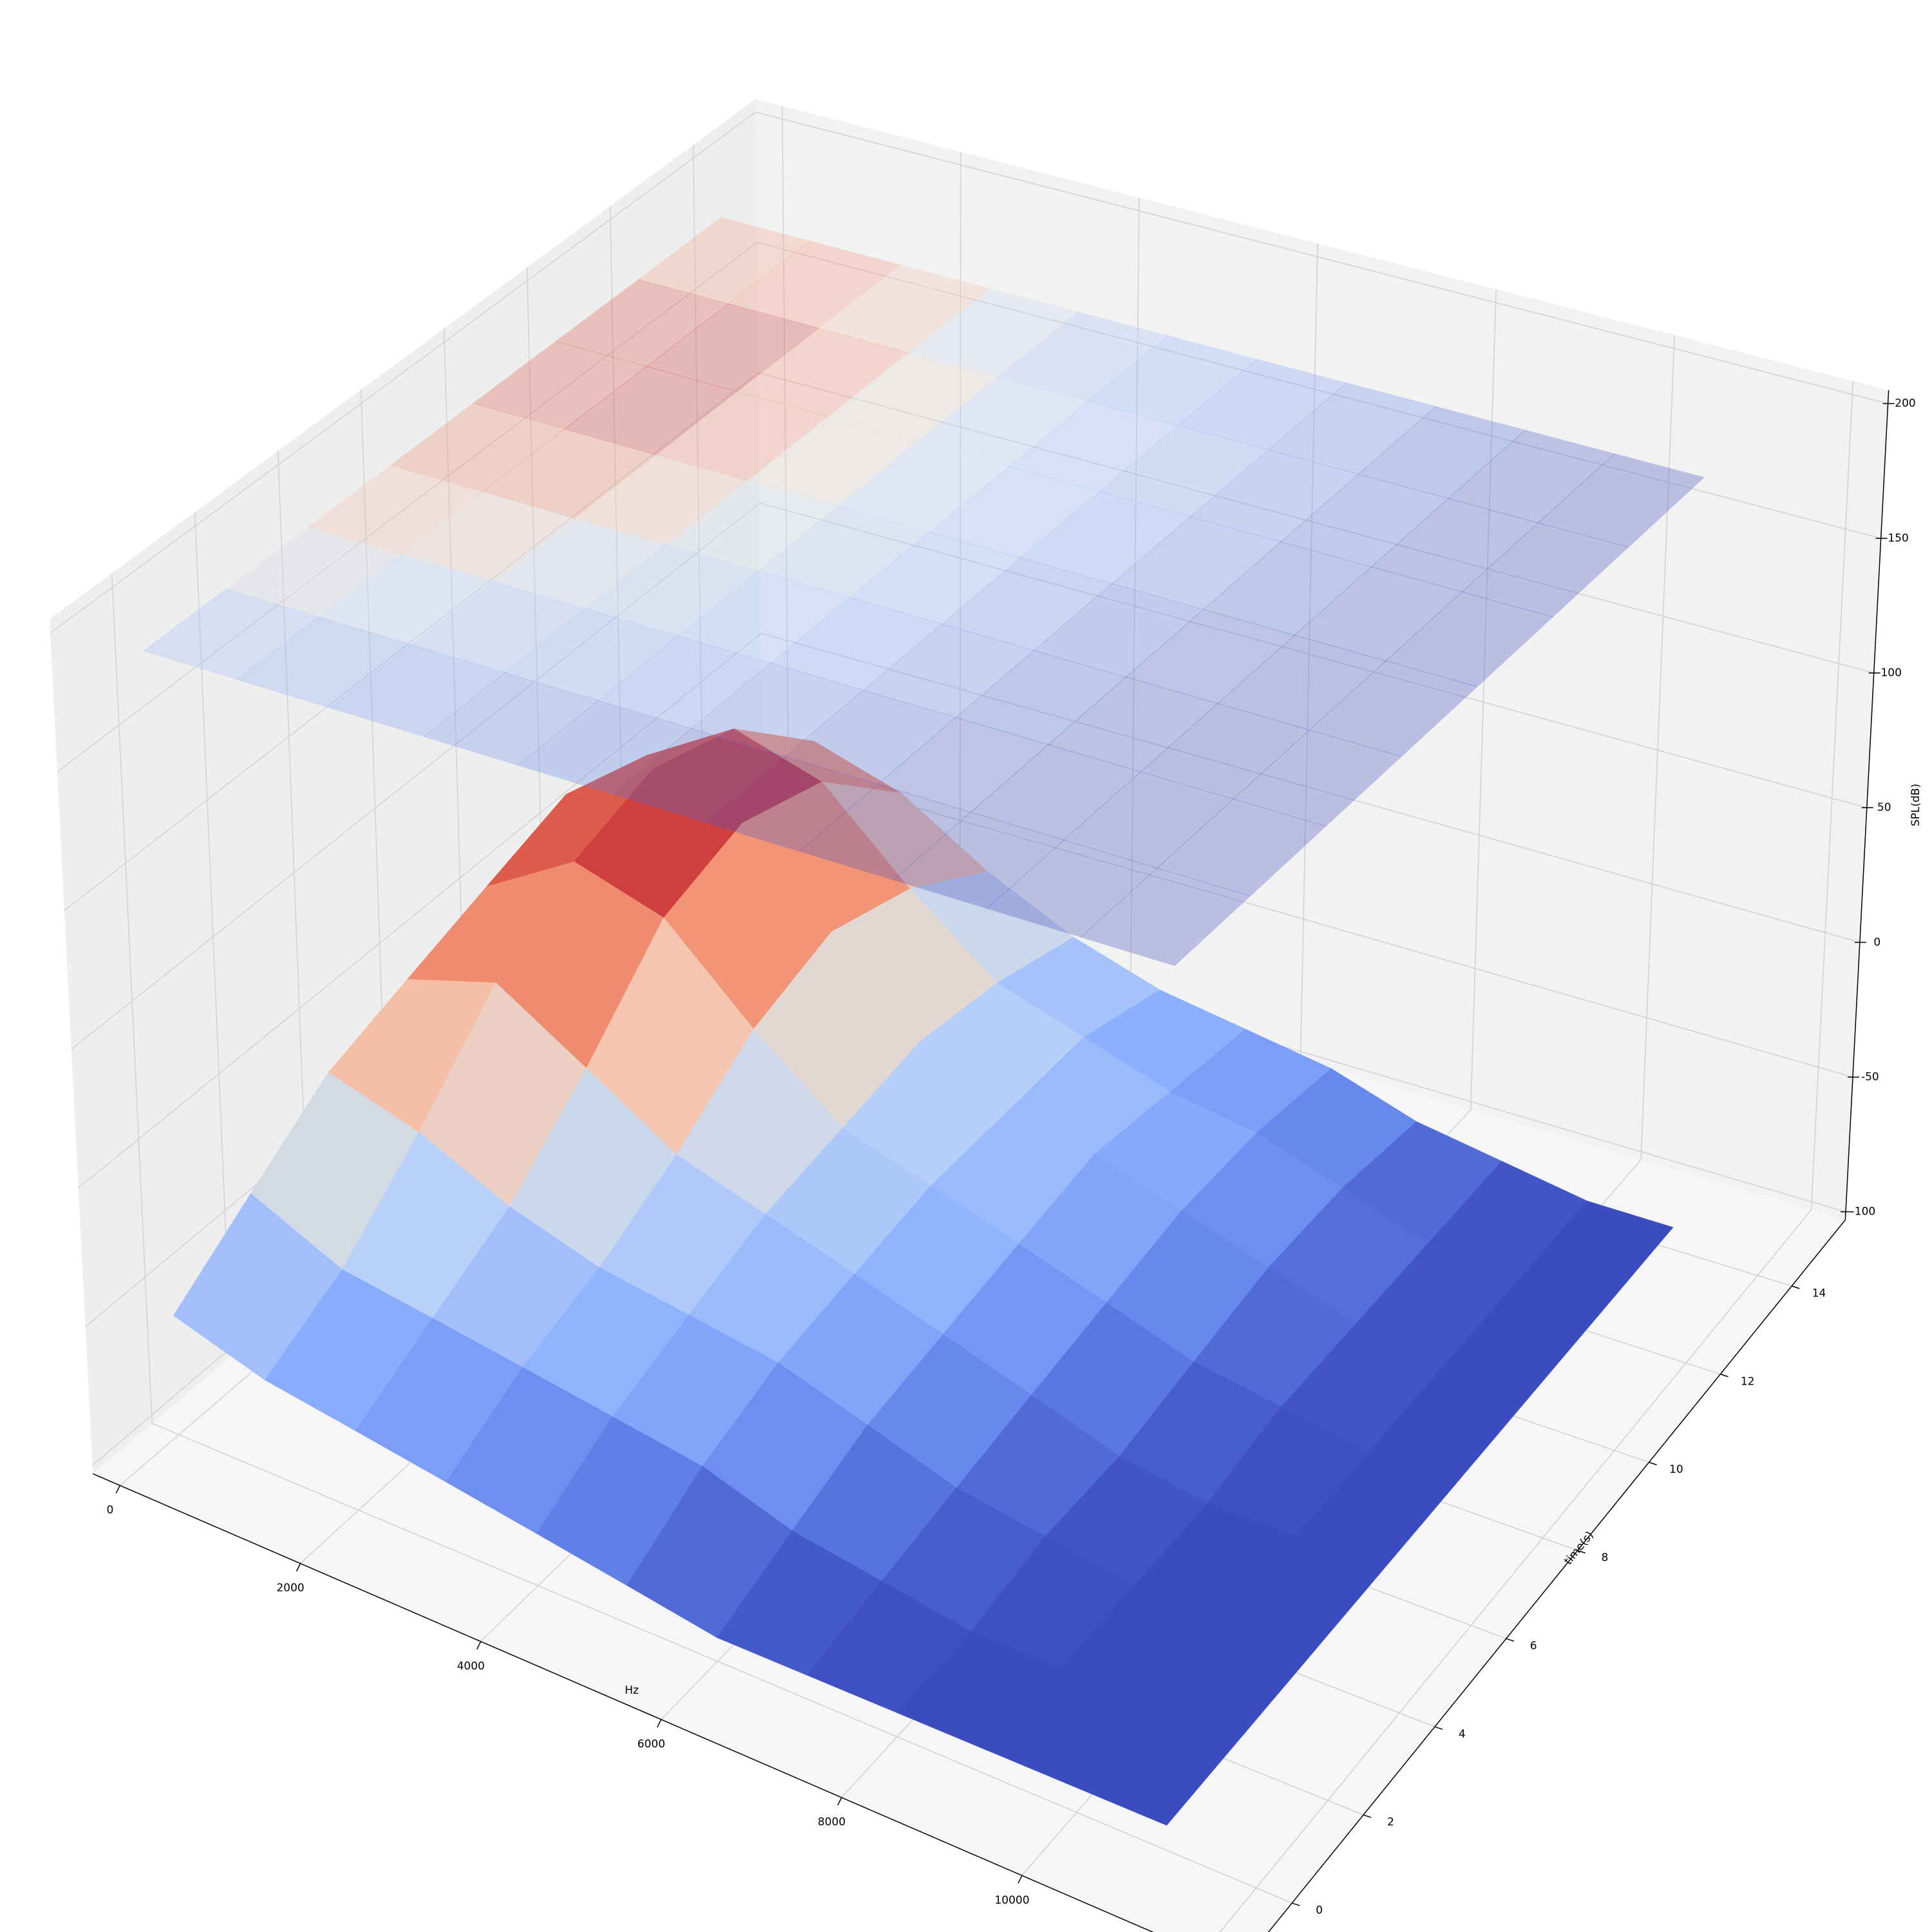 The width and height of the screenshot is (1932, 1932). I want to click on y-tick-label: 10, so click(1676, 1469).